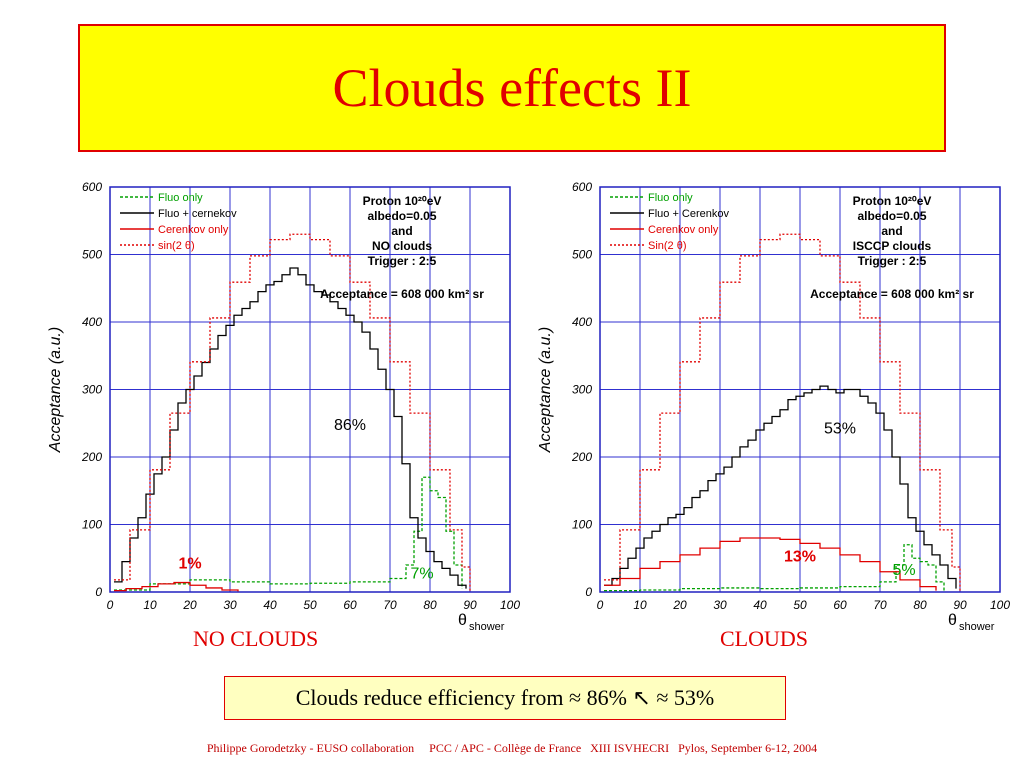  Describe the element at coordinates (840, 428) in the screenshot. I see `annotation-label: 53%` at that location.